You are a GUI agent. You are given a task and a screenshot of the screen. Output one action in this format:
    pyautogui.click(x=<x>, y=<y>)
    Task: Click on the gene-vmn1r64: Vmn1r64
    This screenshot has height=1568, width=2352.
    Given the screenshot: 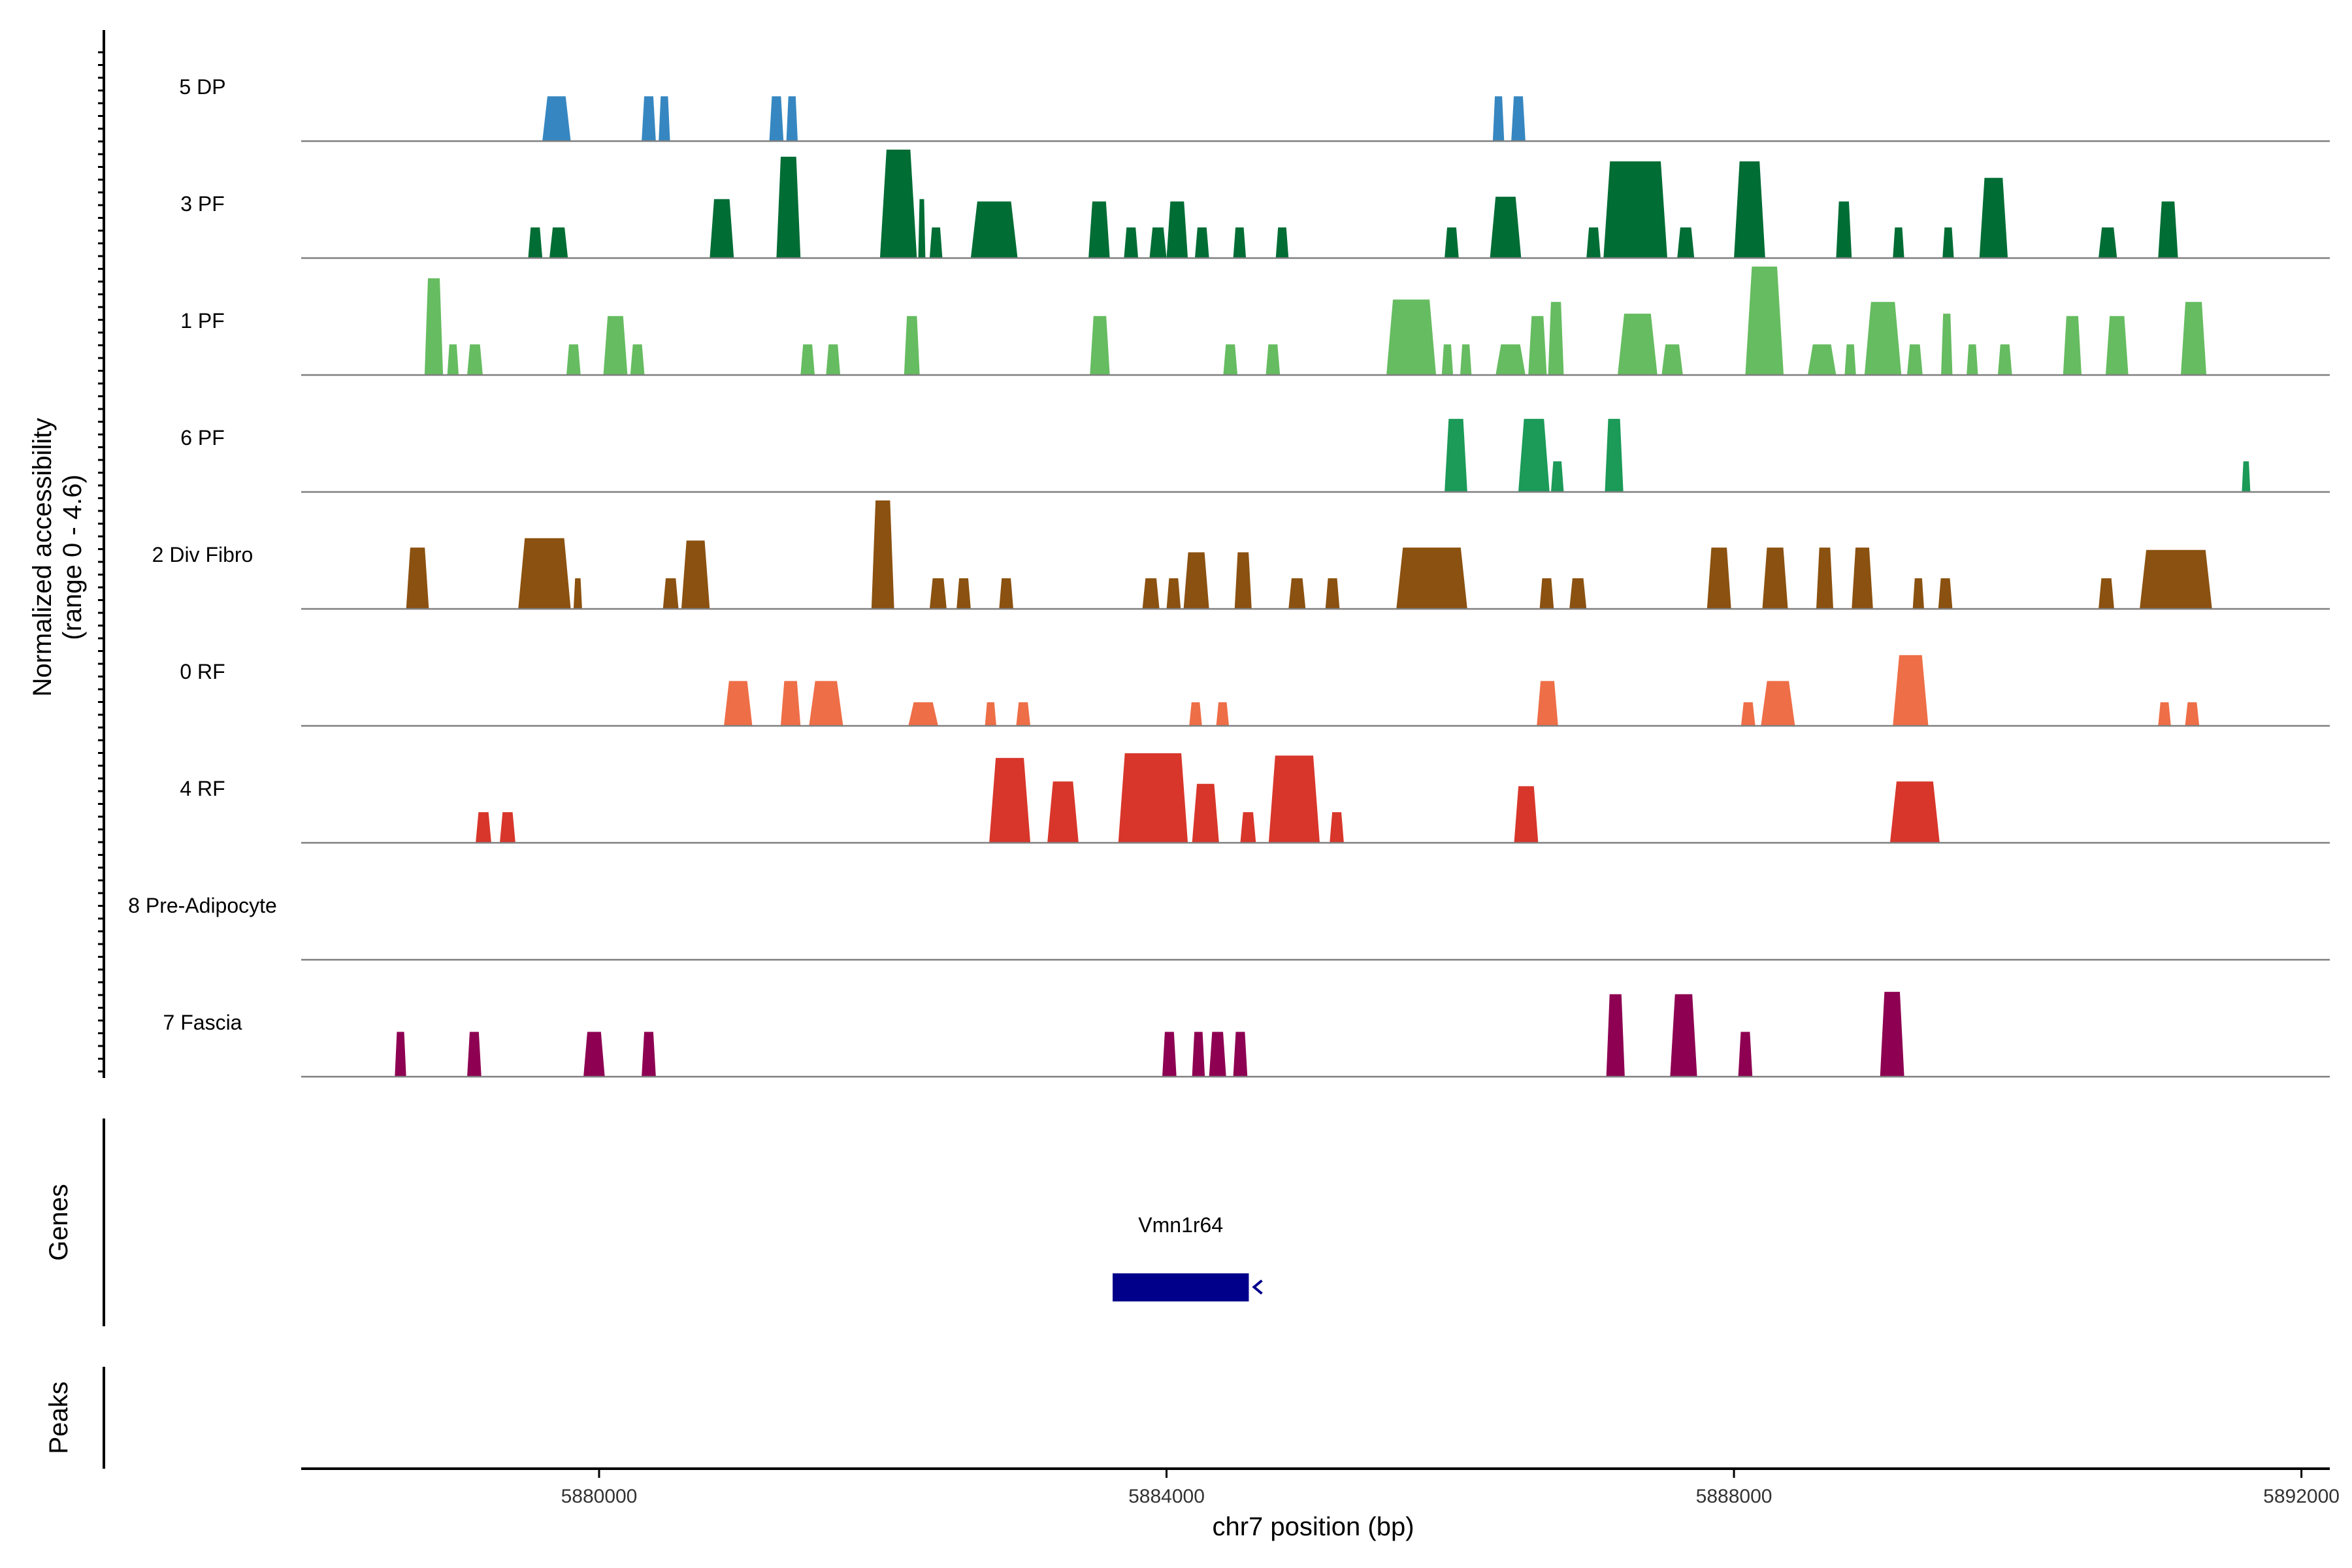 What is the action you would take?
    pyautogui.click(x=1188, y=1257)
    